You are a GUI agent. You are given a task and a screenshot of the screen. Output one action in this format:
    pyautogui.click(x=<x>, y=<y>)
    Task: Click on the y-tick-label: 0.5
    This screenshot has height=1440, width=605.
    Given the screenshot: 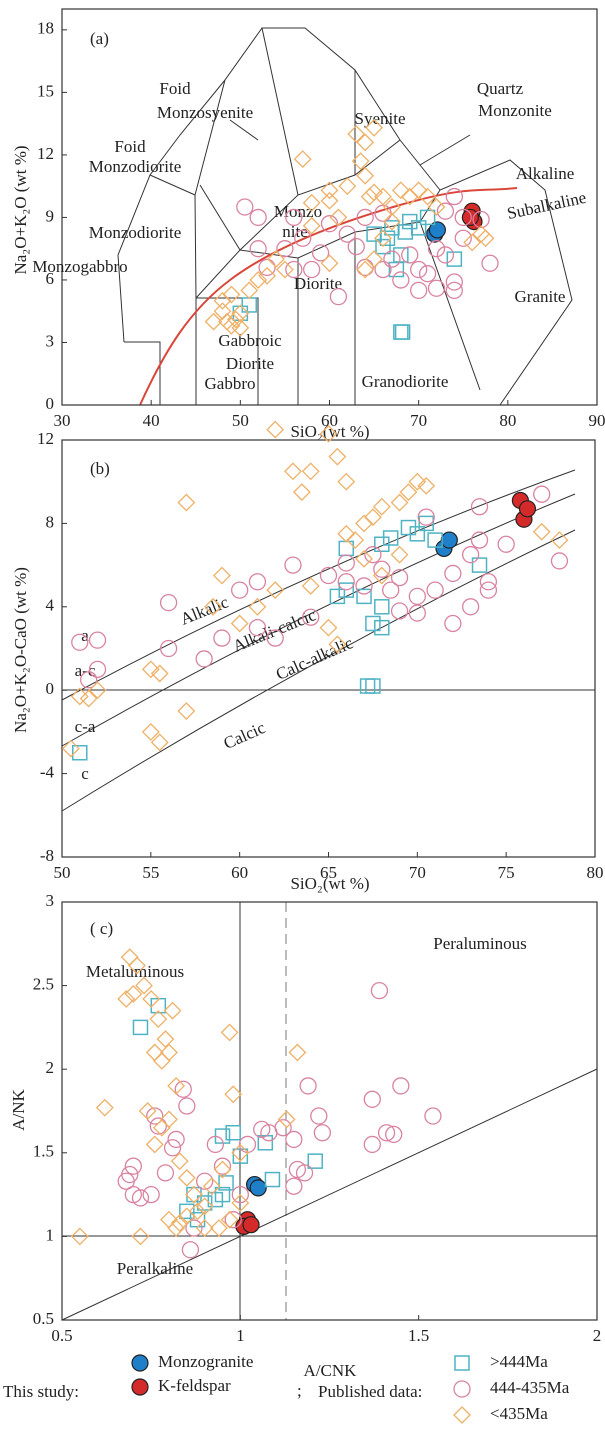 What is the action you would take?
    pyautogui.click(x=43, y=1318)
    